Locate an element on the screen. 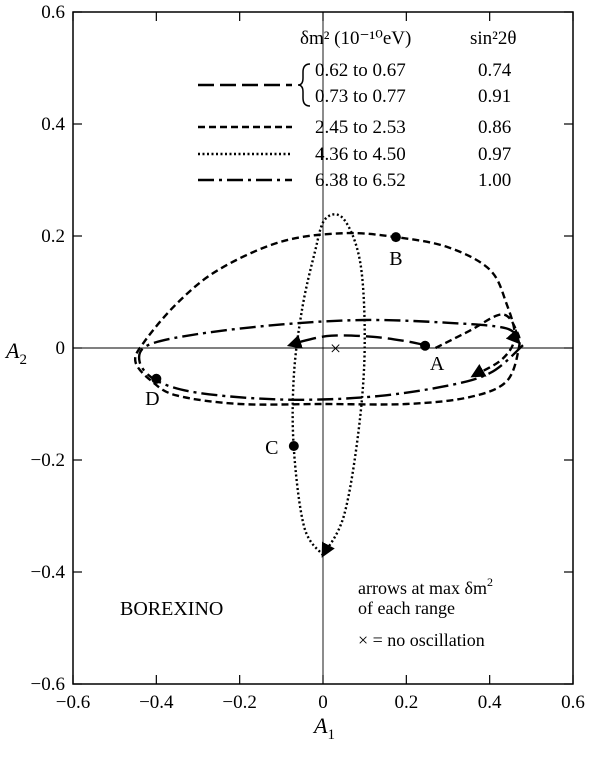 The image size is (611, 761). x-axis-title: A1 is located at coordinates (323, 728).